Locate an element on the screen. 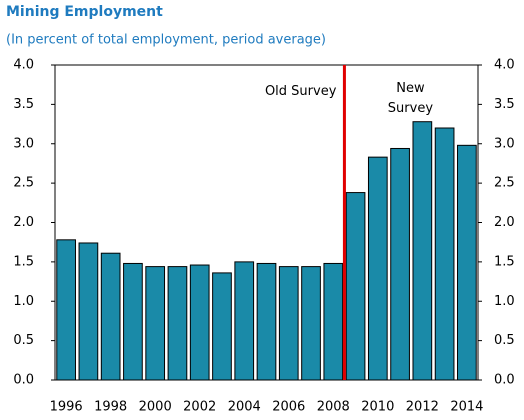 The height and width of the screenshot is (420, 524). chart-title: Mining Employment is located at coordinates (84, 12).